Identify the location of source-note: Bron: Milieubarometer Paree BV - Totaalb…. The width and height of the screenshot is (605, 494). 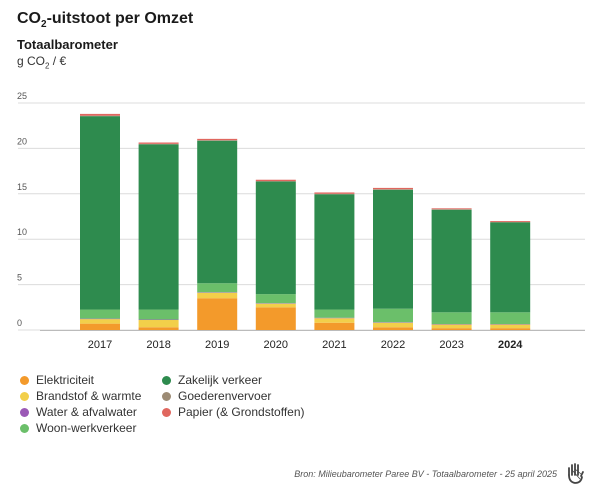
(425, 474).